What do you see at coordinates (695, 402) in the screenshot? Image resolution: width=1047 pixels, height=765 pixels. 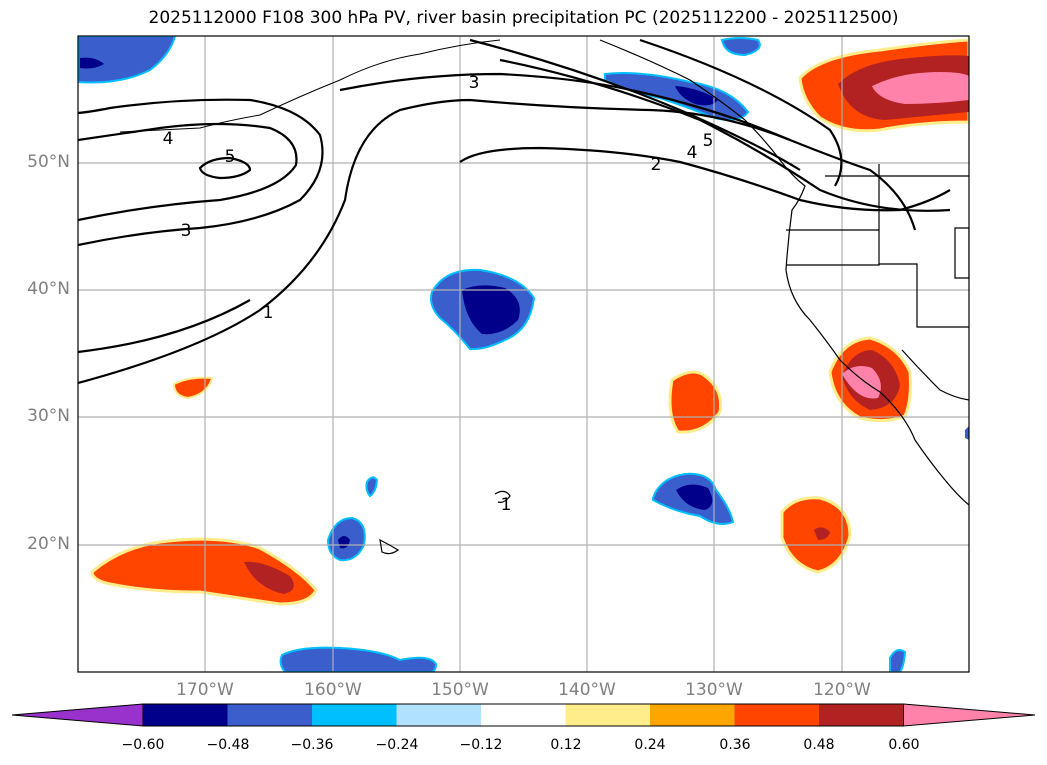 I see `precip-pos-mid-east` at bounding box center [695, 402].